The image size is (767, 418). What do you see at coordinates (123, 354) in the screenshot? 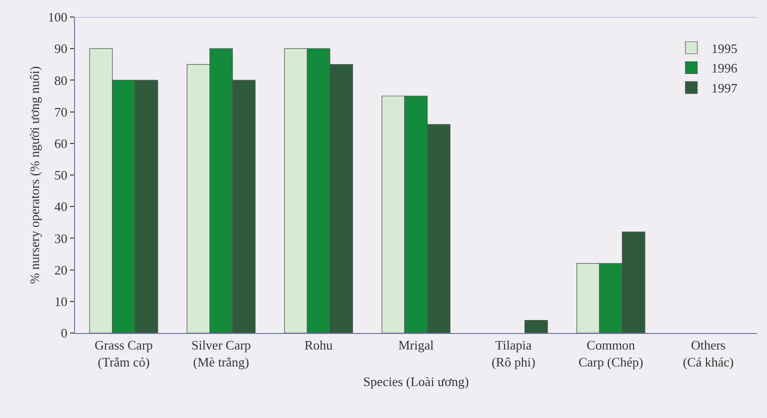
I see `x-tick-label: Grass Carp (Trắm cỏ)` at bounding box center [123, 354].